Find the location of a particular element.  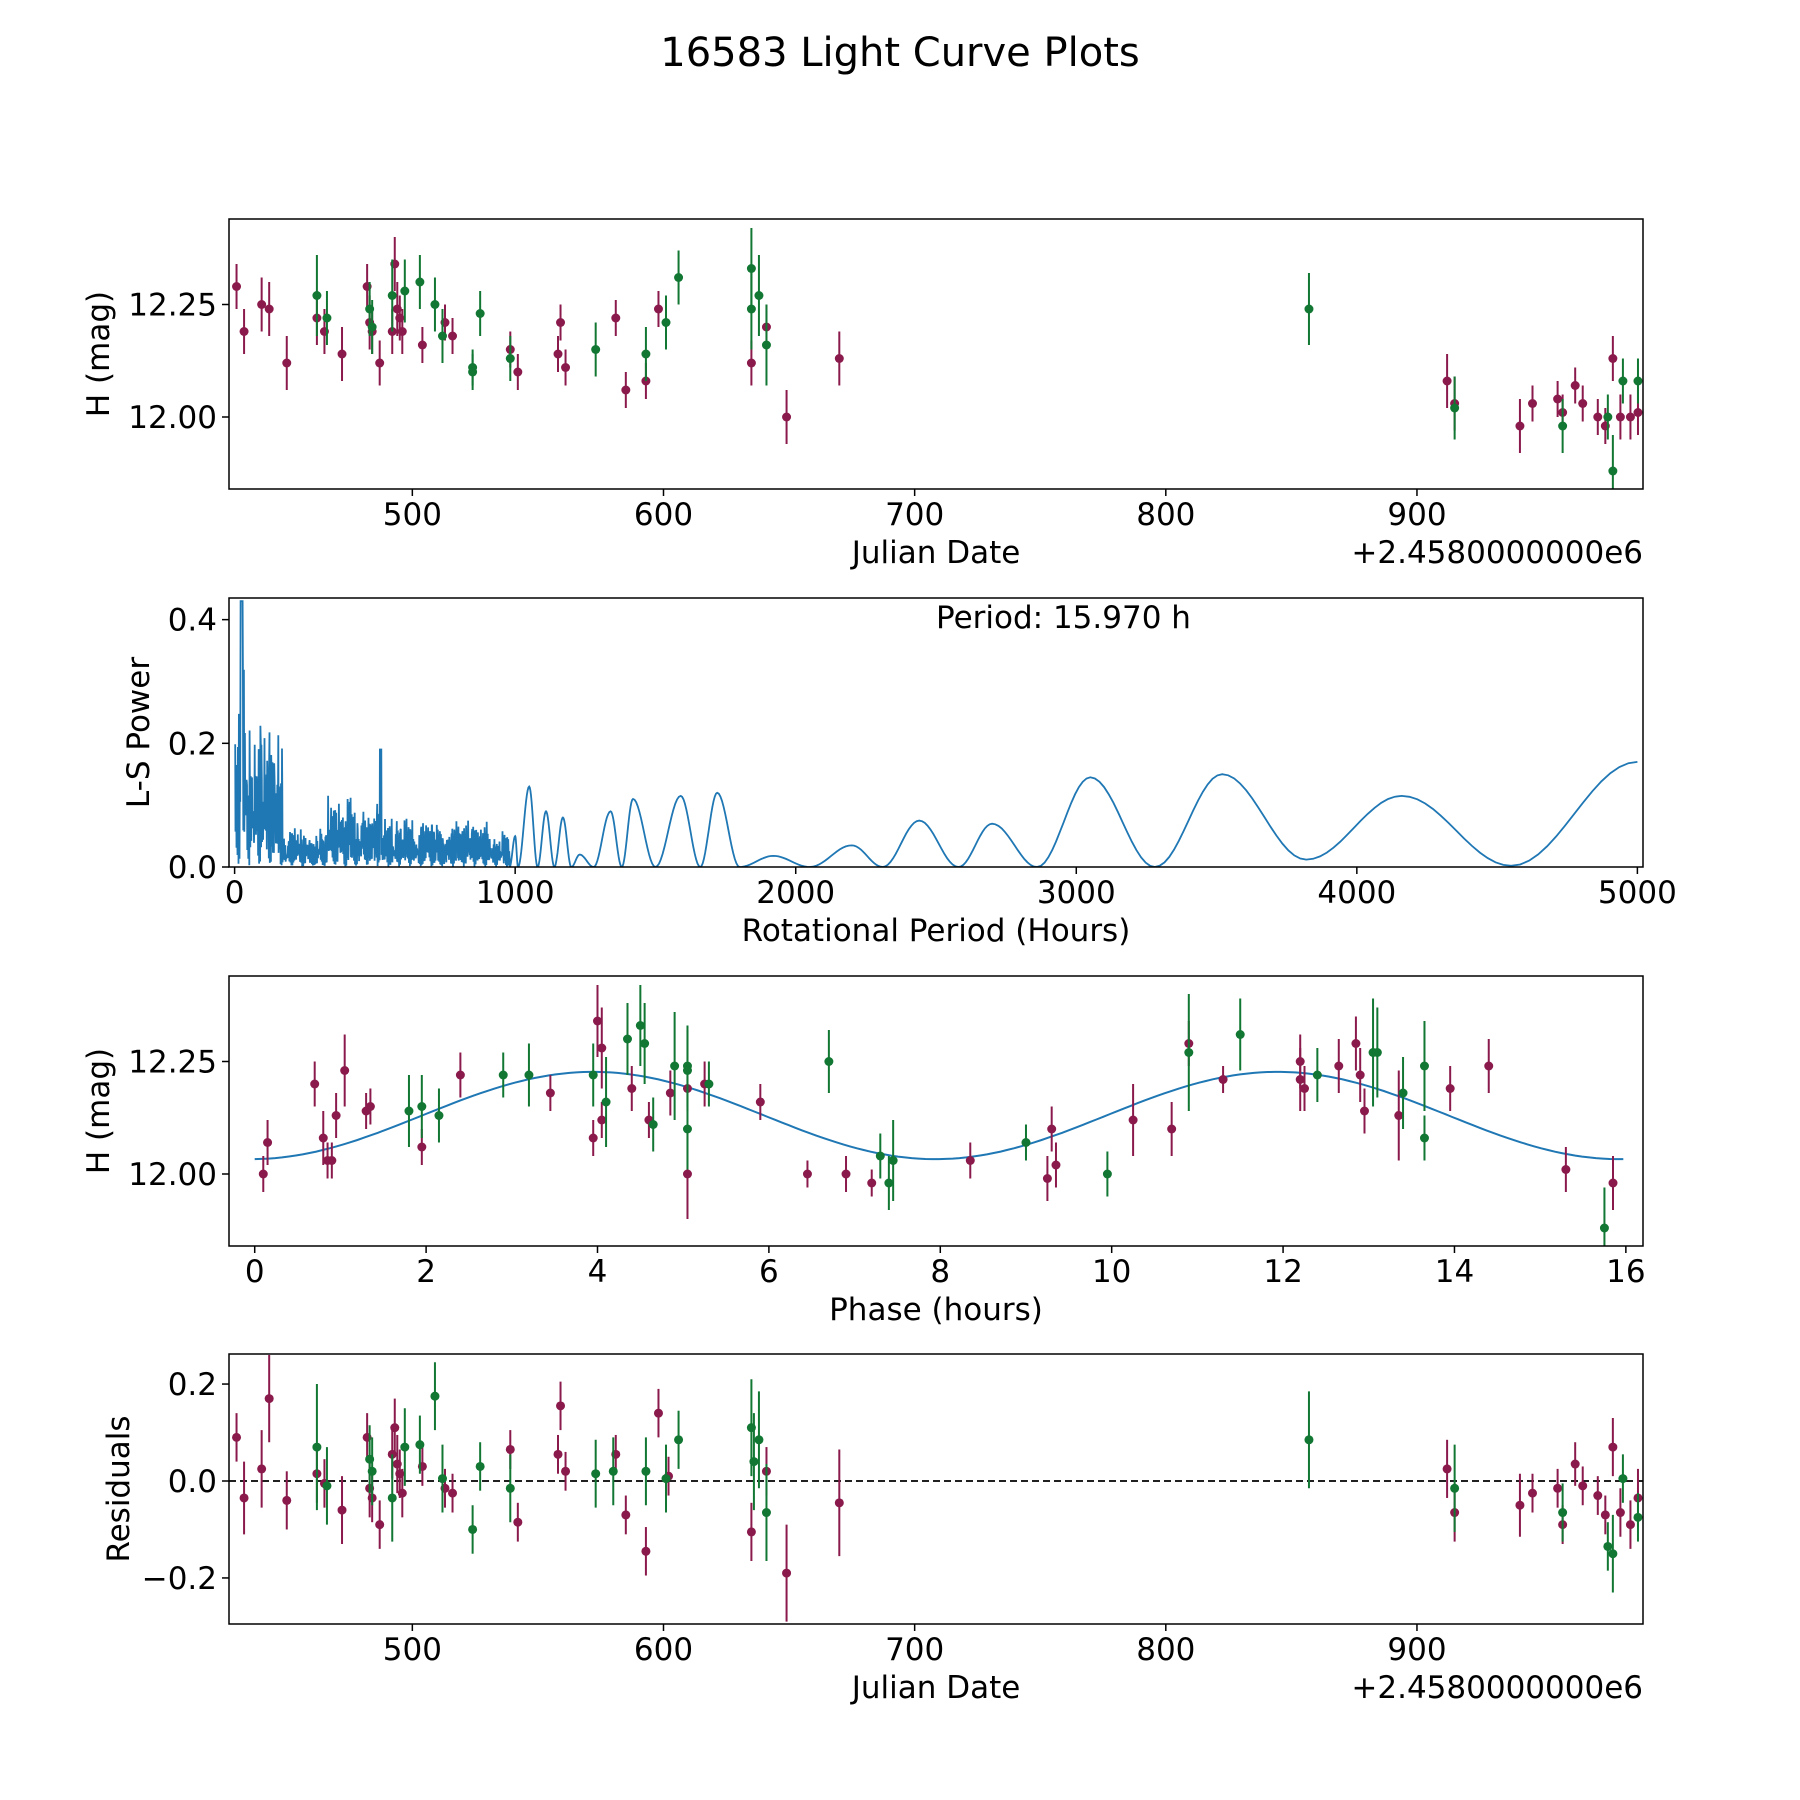

x-tick-label: 1000 is located at coordinates (515, 893).